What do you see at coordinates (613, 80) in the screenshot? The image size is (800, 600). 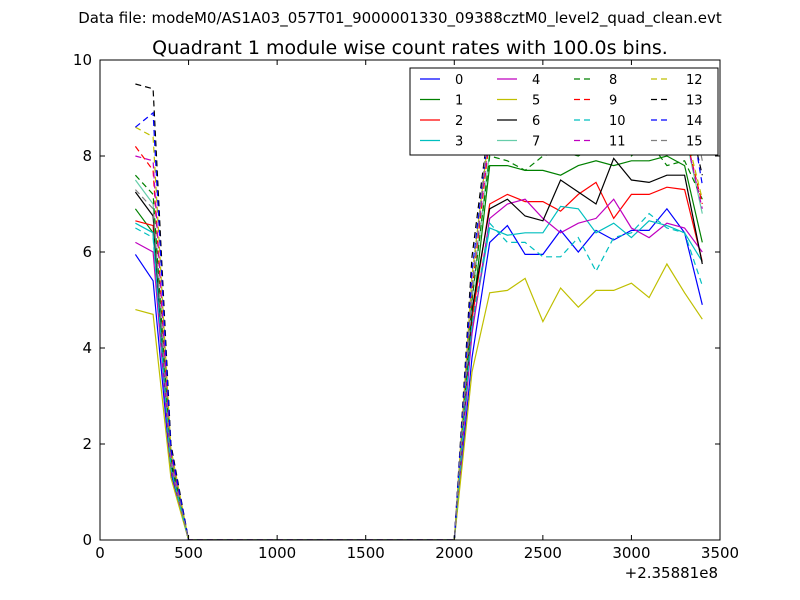 I see `legend-label-8: 8` at bounding box center [613, 80].